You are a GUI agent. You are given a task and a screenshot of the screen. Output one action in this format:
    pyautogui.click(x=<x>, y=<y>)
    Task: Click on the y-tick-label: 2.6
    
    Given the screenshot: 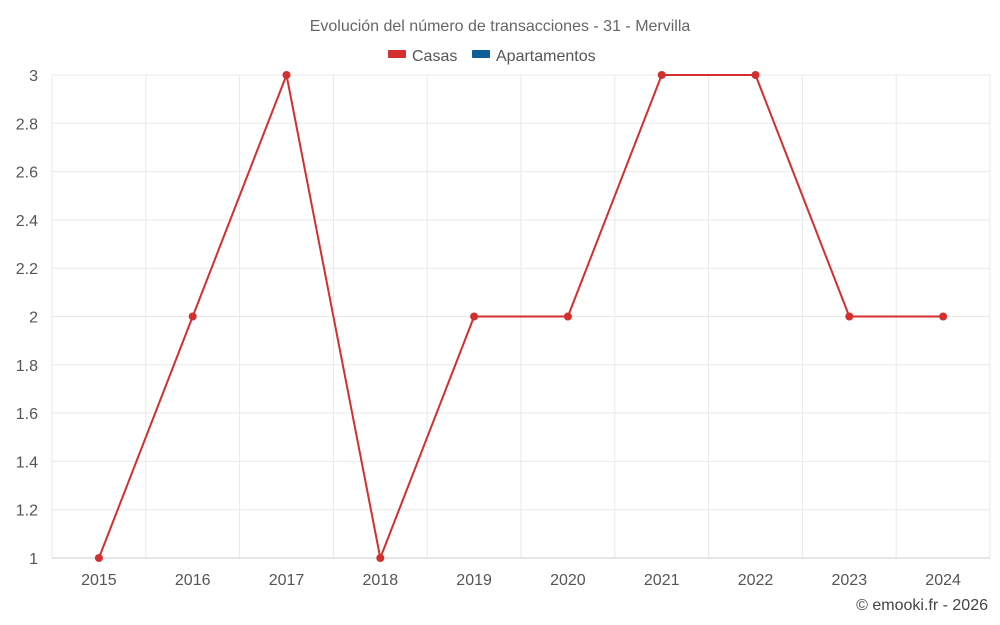 What is the action you would take?
    pyautogui.click(x=27, y=173)
    